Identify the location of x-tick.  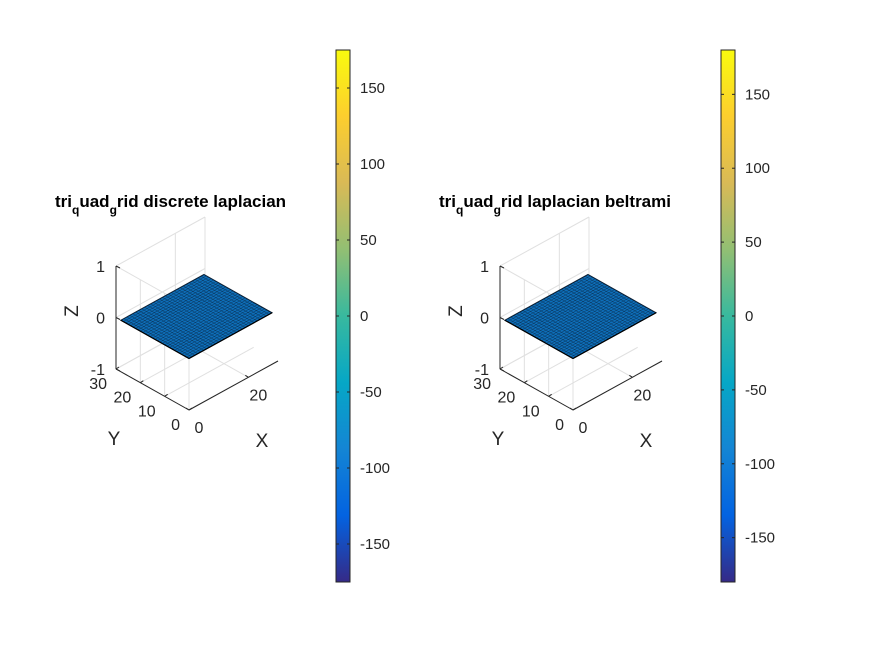
(187, 409).